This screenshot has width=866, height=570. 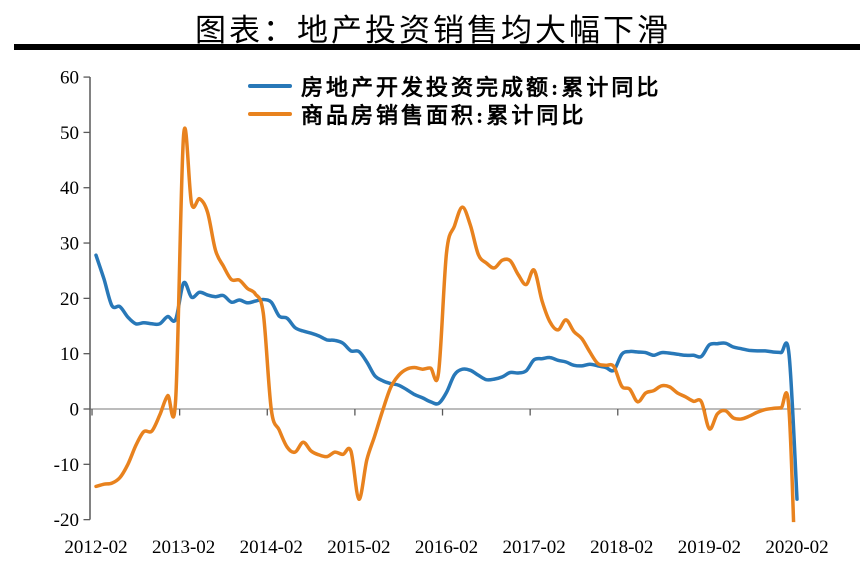 What do you see at coordinates (69, 78) in the screenshot?
I see `y-tick-label: 60` at bounding box center [69, 78].